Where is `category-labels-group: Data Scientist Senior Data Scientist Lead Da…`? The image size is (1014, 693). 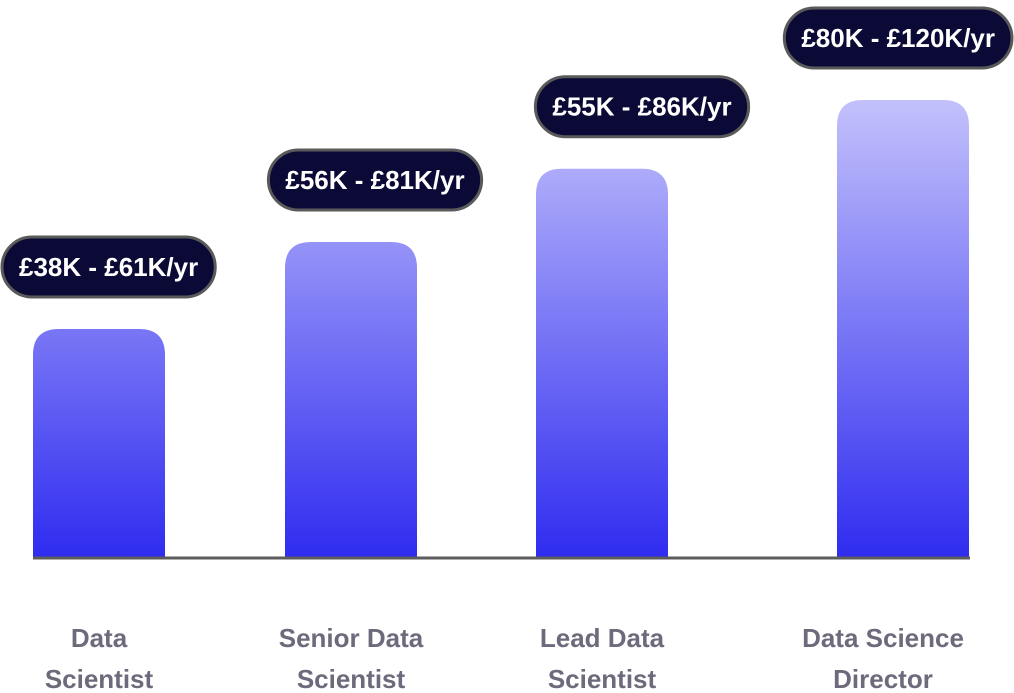
category-labels-group: Data Scientist Senior Data Scientist Lead Da… is located at coordinates (504, 658).